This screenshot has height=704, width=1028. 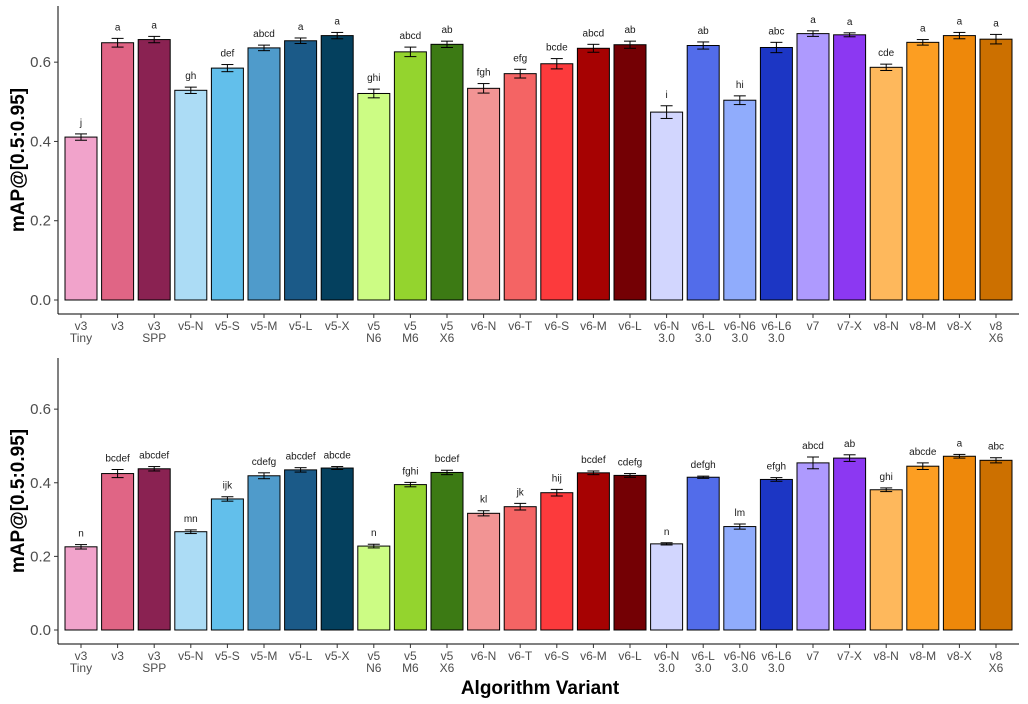 I want to click on significance-label: def, so click(x=227, y=54).